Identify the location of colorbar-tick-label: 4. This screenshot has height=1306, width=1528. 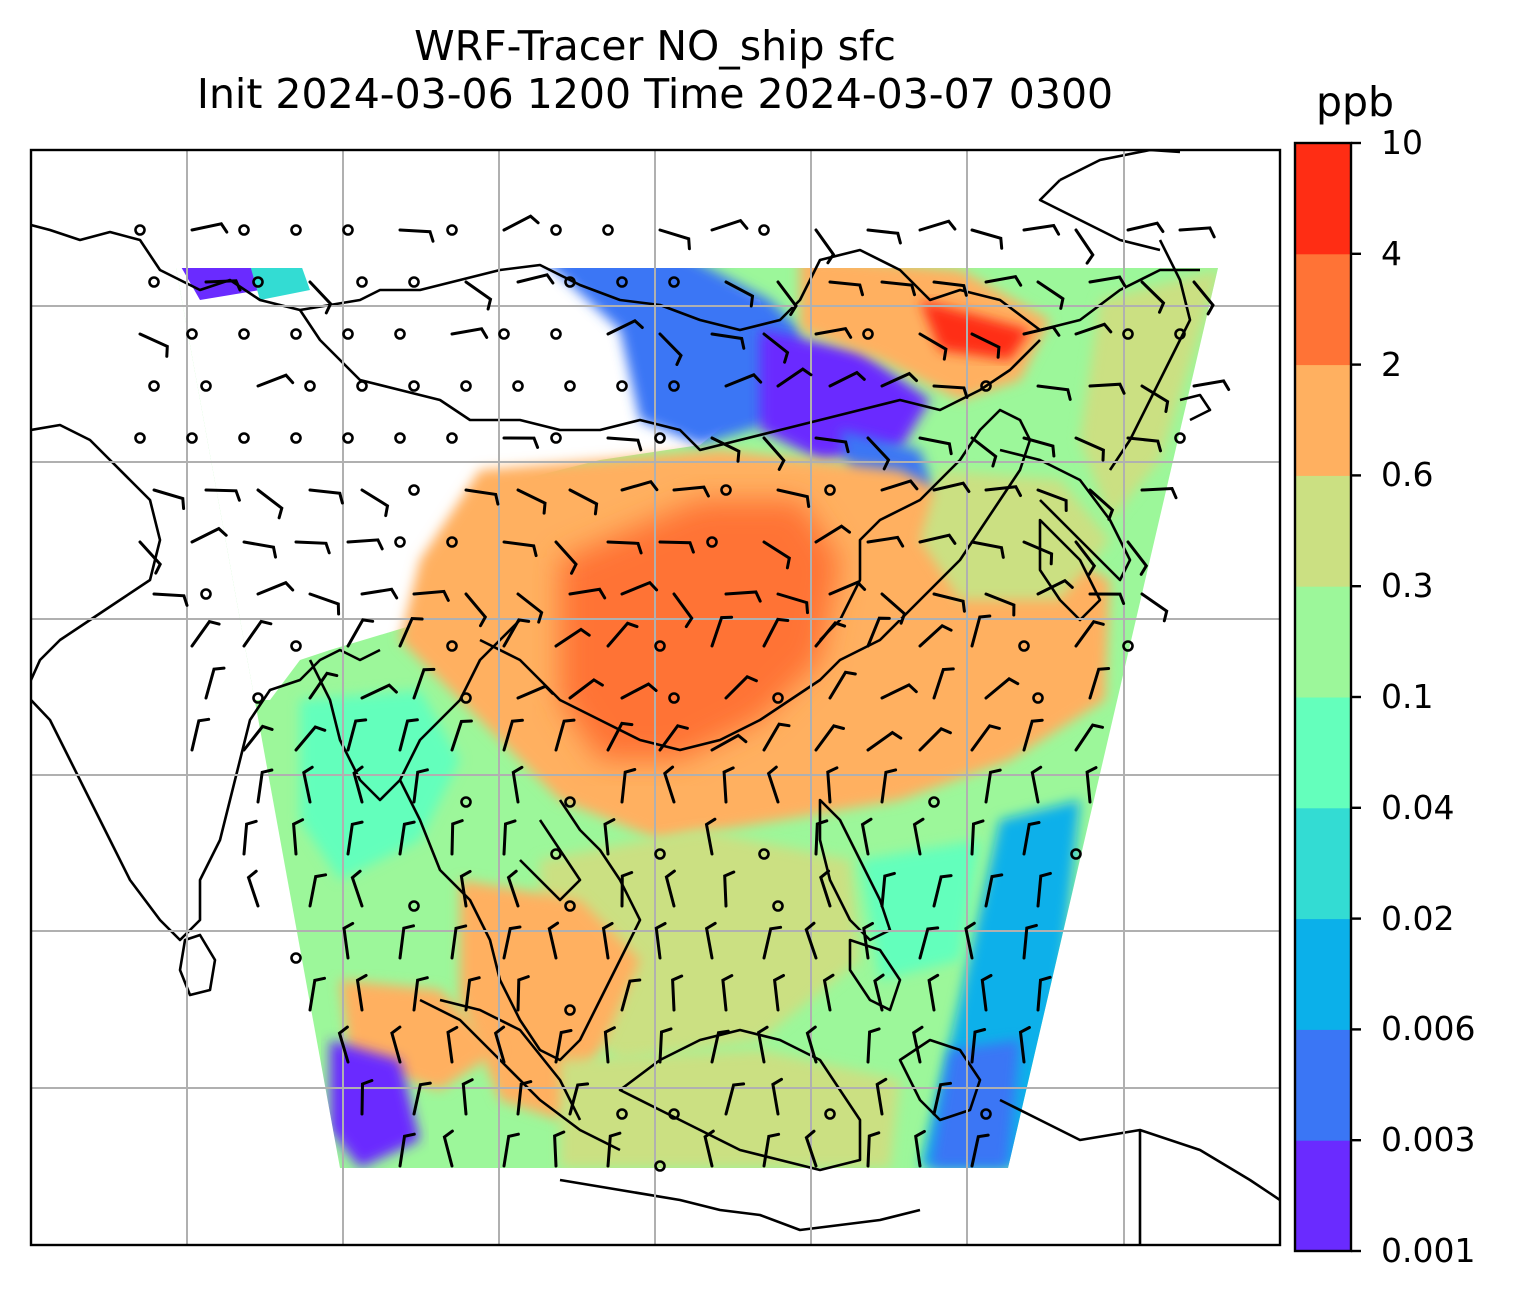
(1391, 253).